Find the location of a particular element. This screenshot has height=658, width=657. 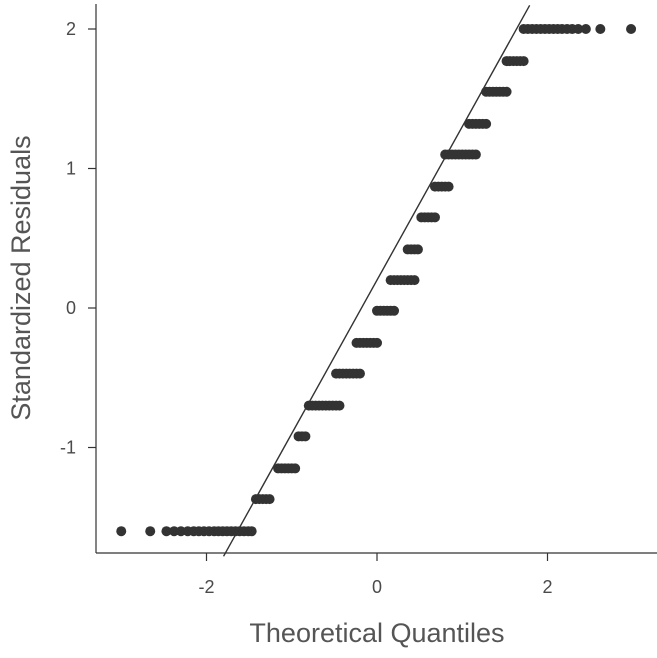

x-tick-label: 0 is located at coordinates (377, 587).